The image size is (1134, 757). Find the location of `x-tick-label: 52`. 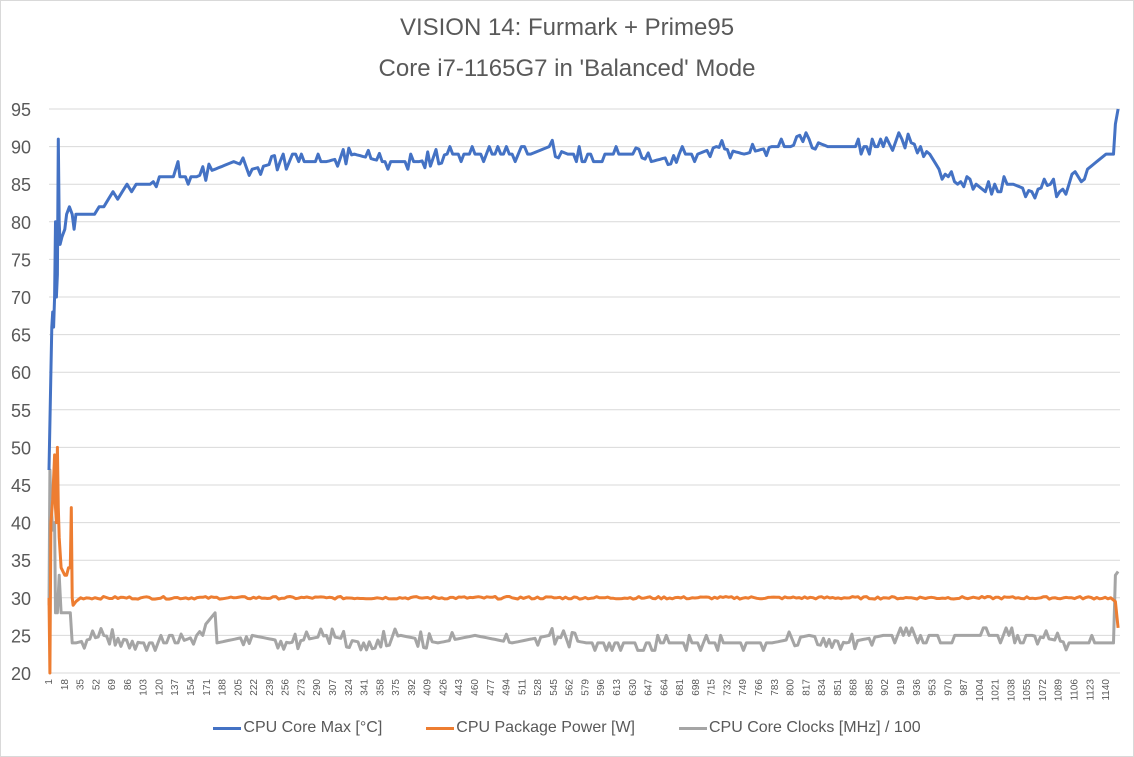

x-tick-label: 52 is located at coordinates (96, 685).